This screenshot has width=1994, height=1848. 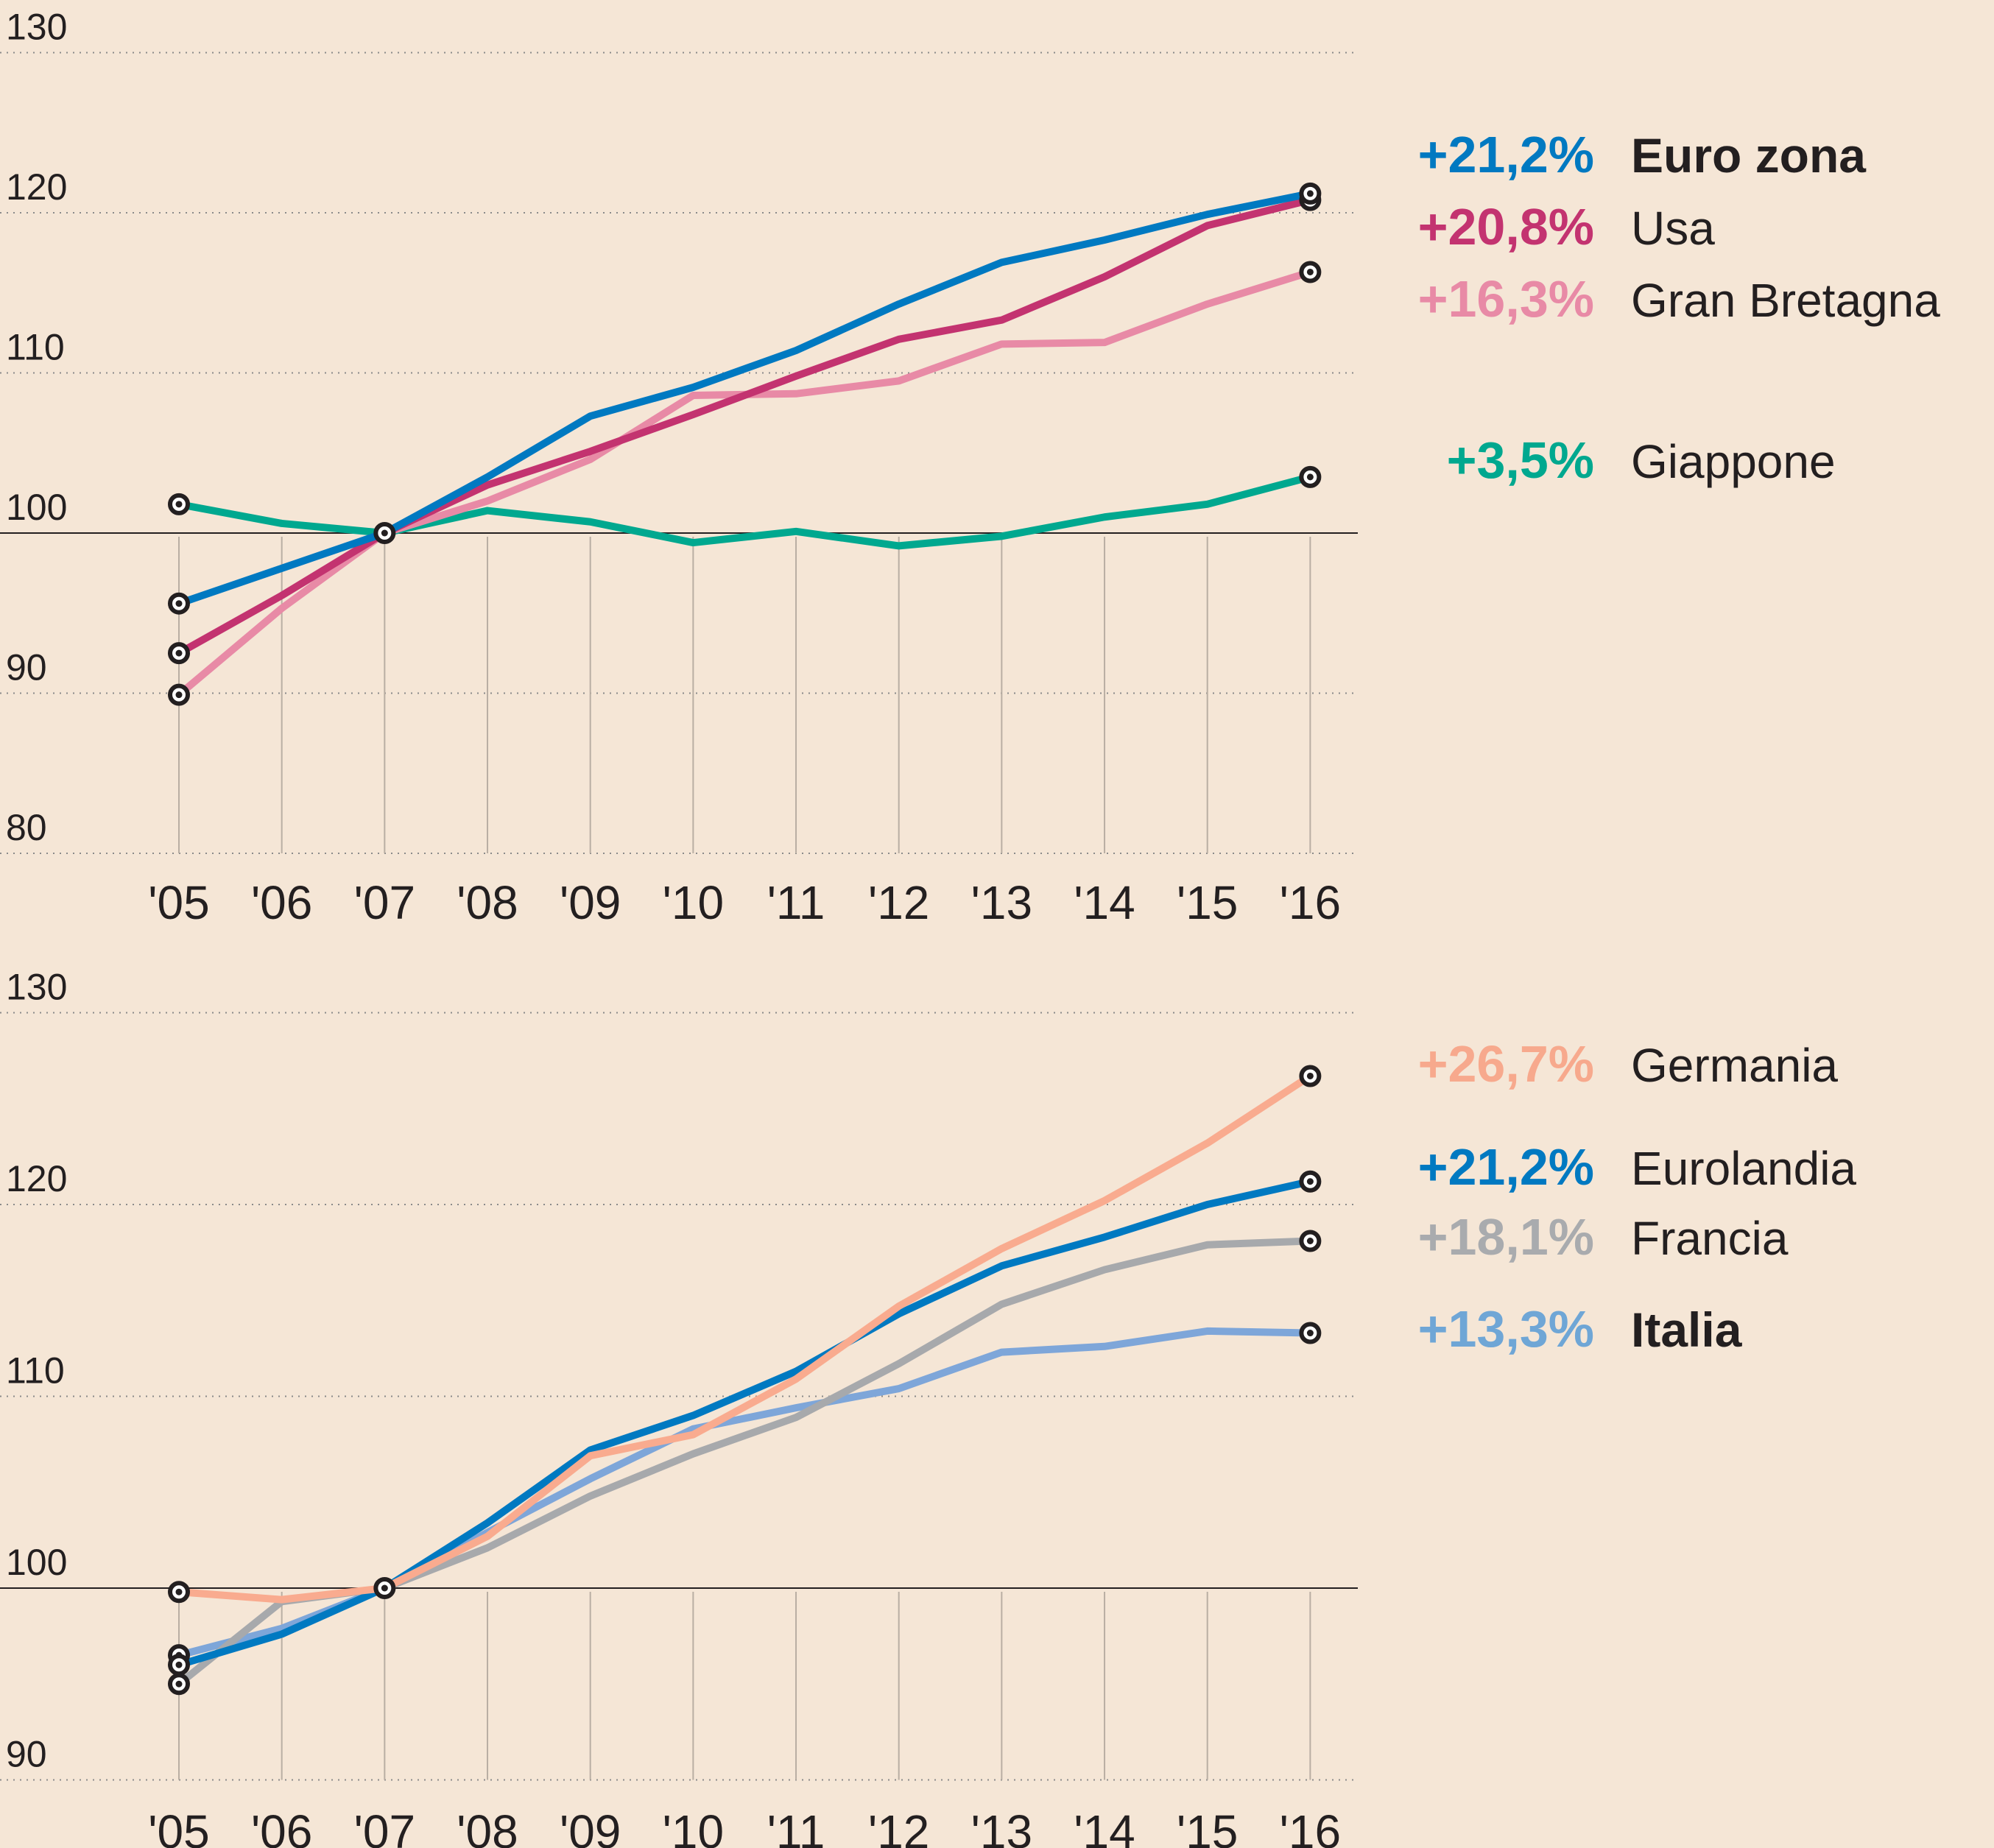 What do you see at coordinates (743, 1462) in the screenshot?
I see `series-line-francia` at bounding box center [743, 1462].